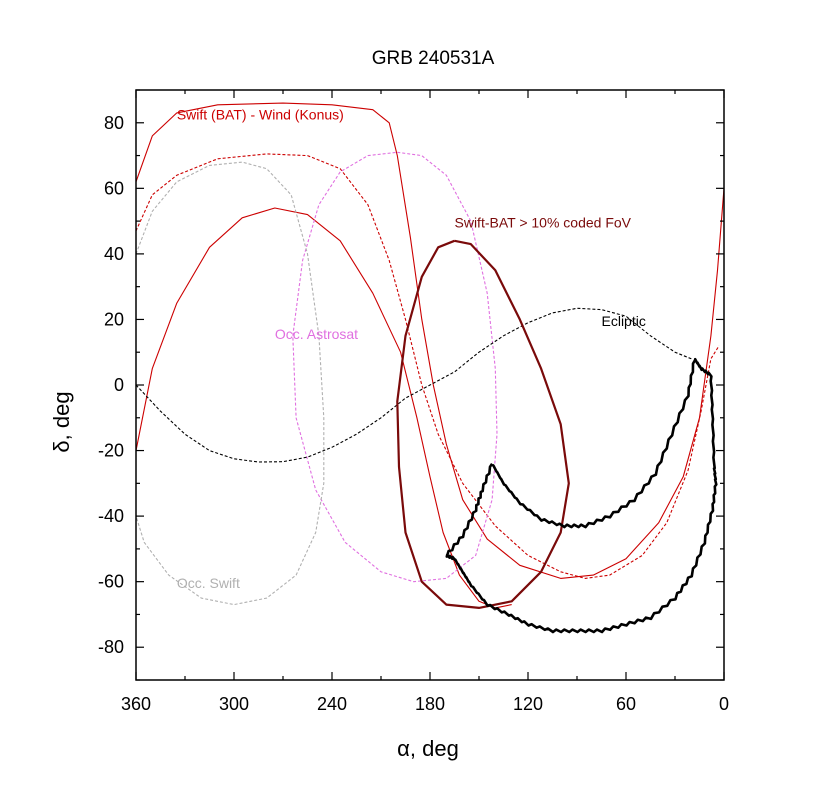 The image size is (813, 805). I want to click on series-occ-astrosat, so click(395, 367).